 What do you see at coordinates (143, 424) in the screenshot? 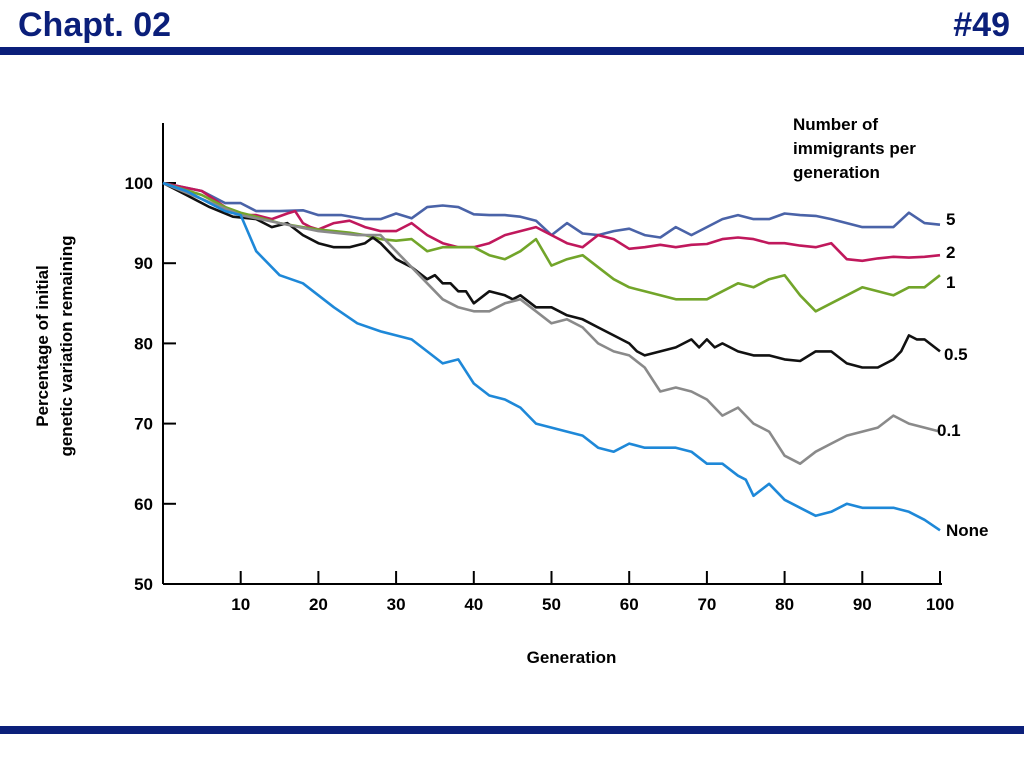
I see `y-tick-label: 70` at bounding box center [143, 424].